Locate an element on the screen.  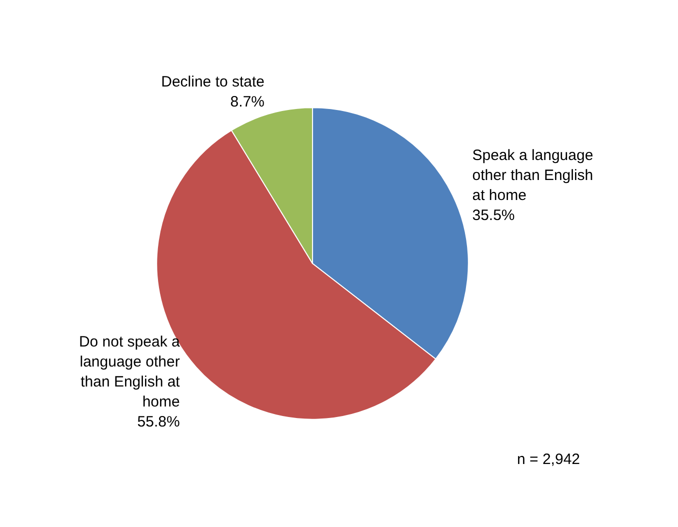
slice-label: Decline to state is located at coordinates (213, 82).